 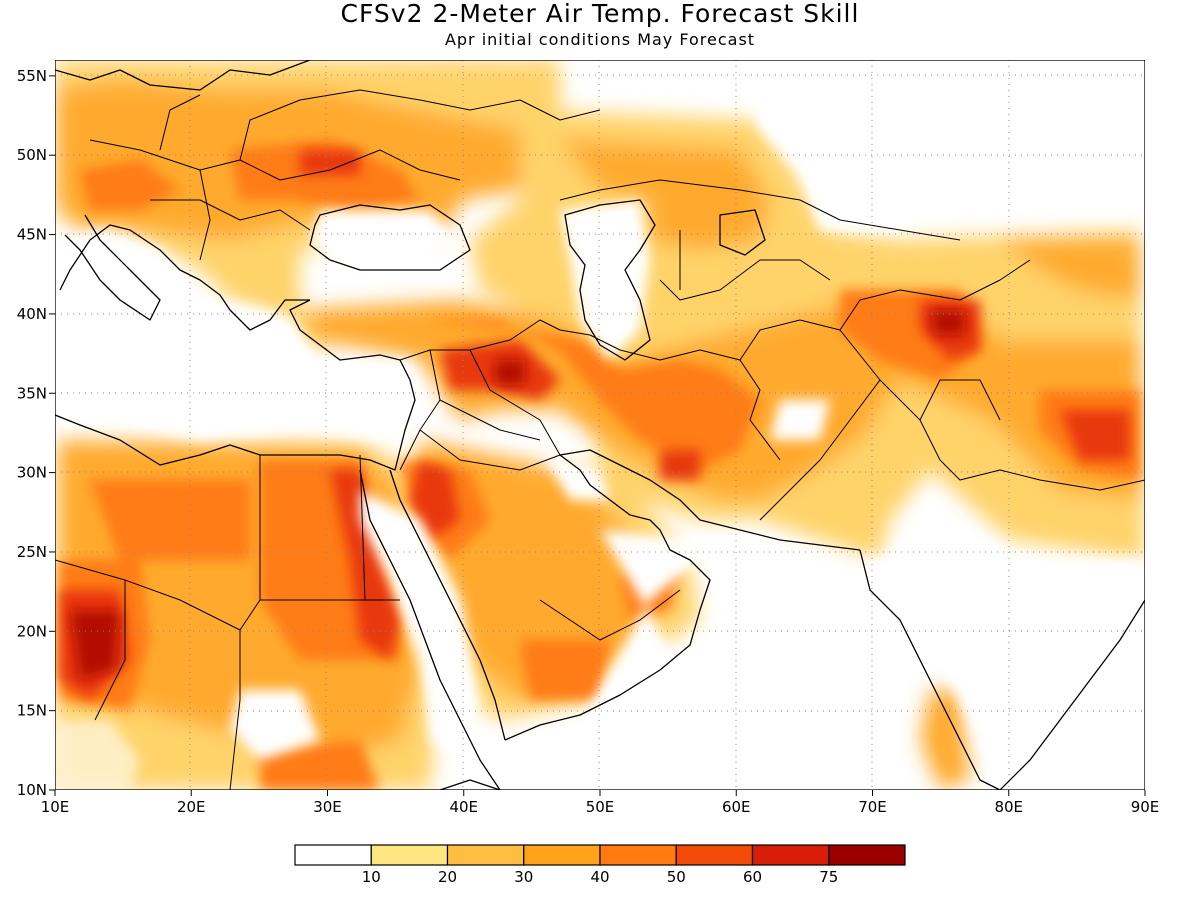 What do you see at coordinates (600, 14) in the screenshot?
I see `map-title: CFSv2 2-Meter Air Temp. Forecast Skill` at bounding box center [600, 14].